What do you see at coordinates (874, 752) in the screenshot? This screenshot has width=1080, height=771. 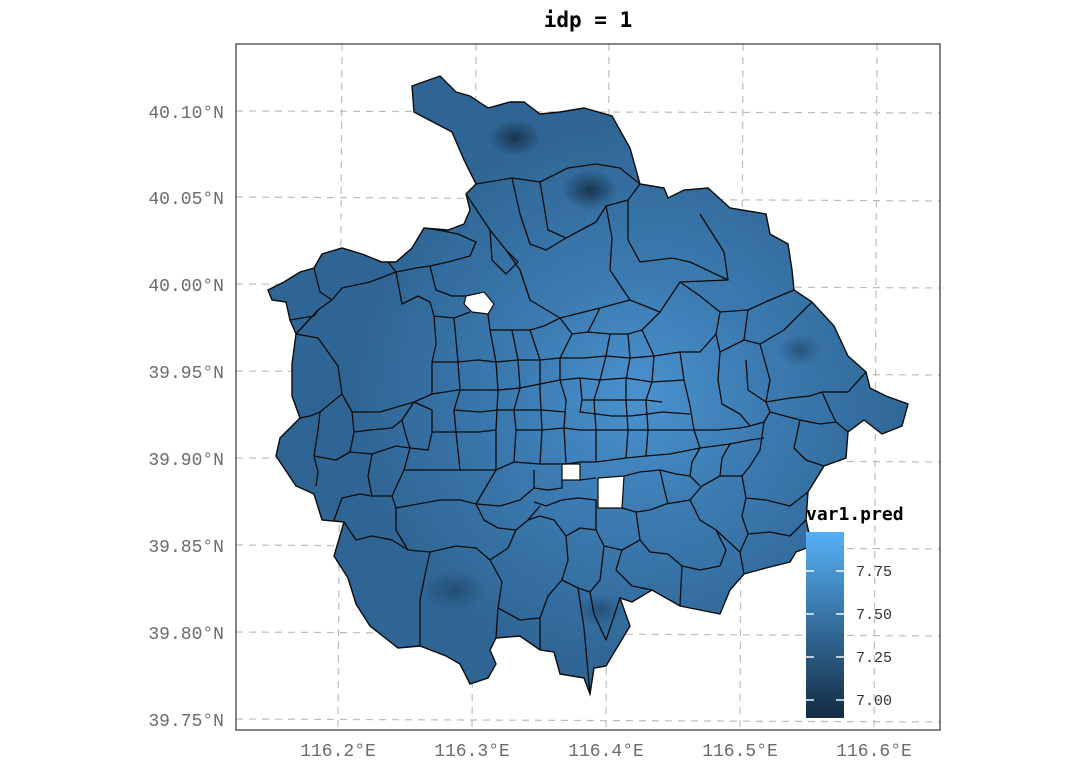 I see `x-tick-label: 116.6°E` at bounding box center [874, 752].